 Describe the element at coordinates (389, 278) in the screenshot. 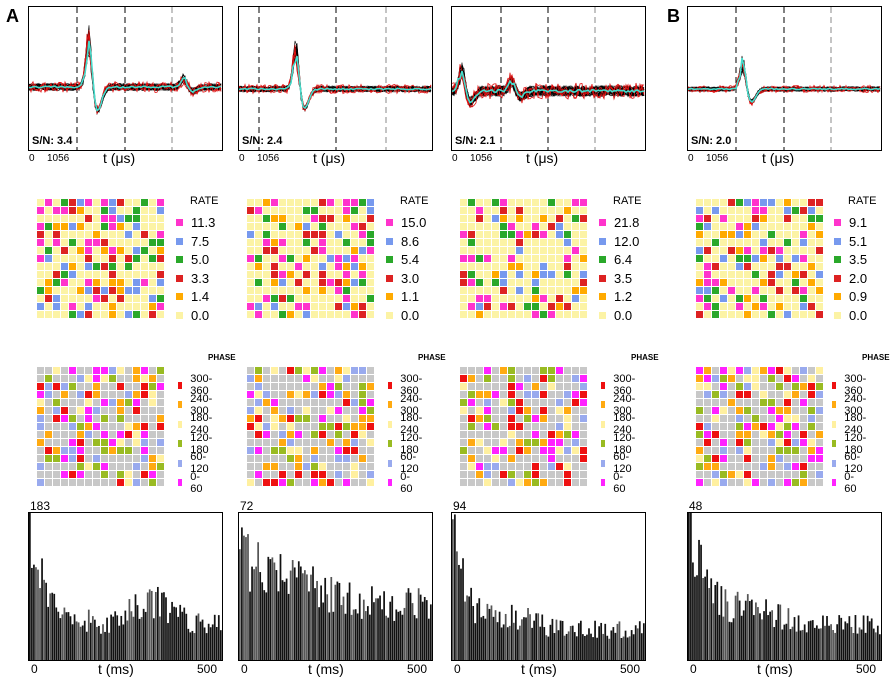

I see `legend-swatch` at that location.